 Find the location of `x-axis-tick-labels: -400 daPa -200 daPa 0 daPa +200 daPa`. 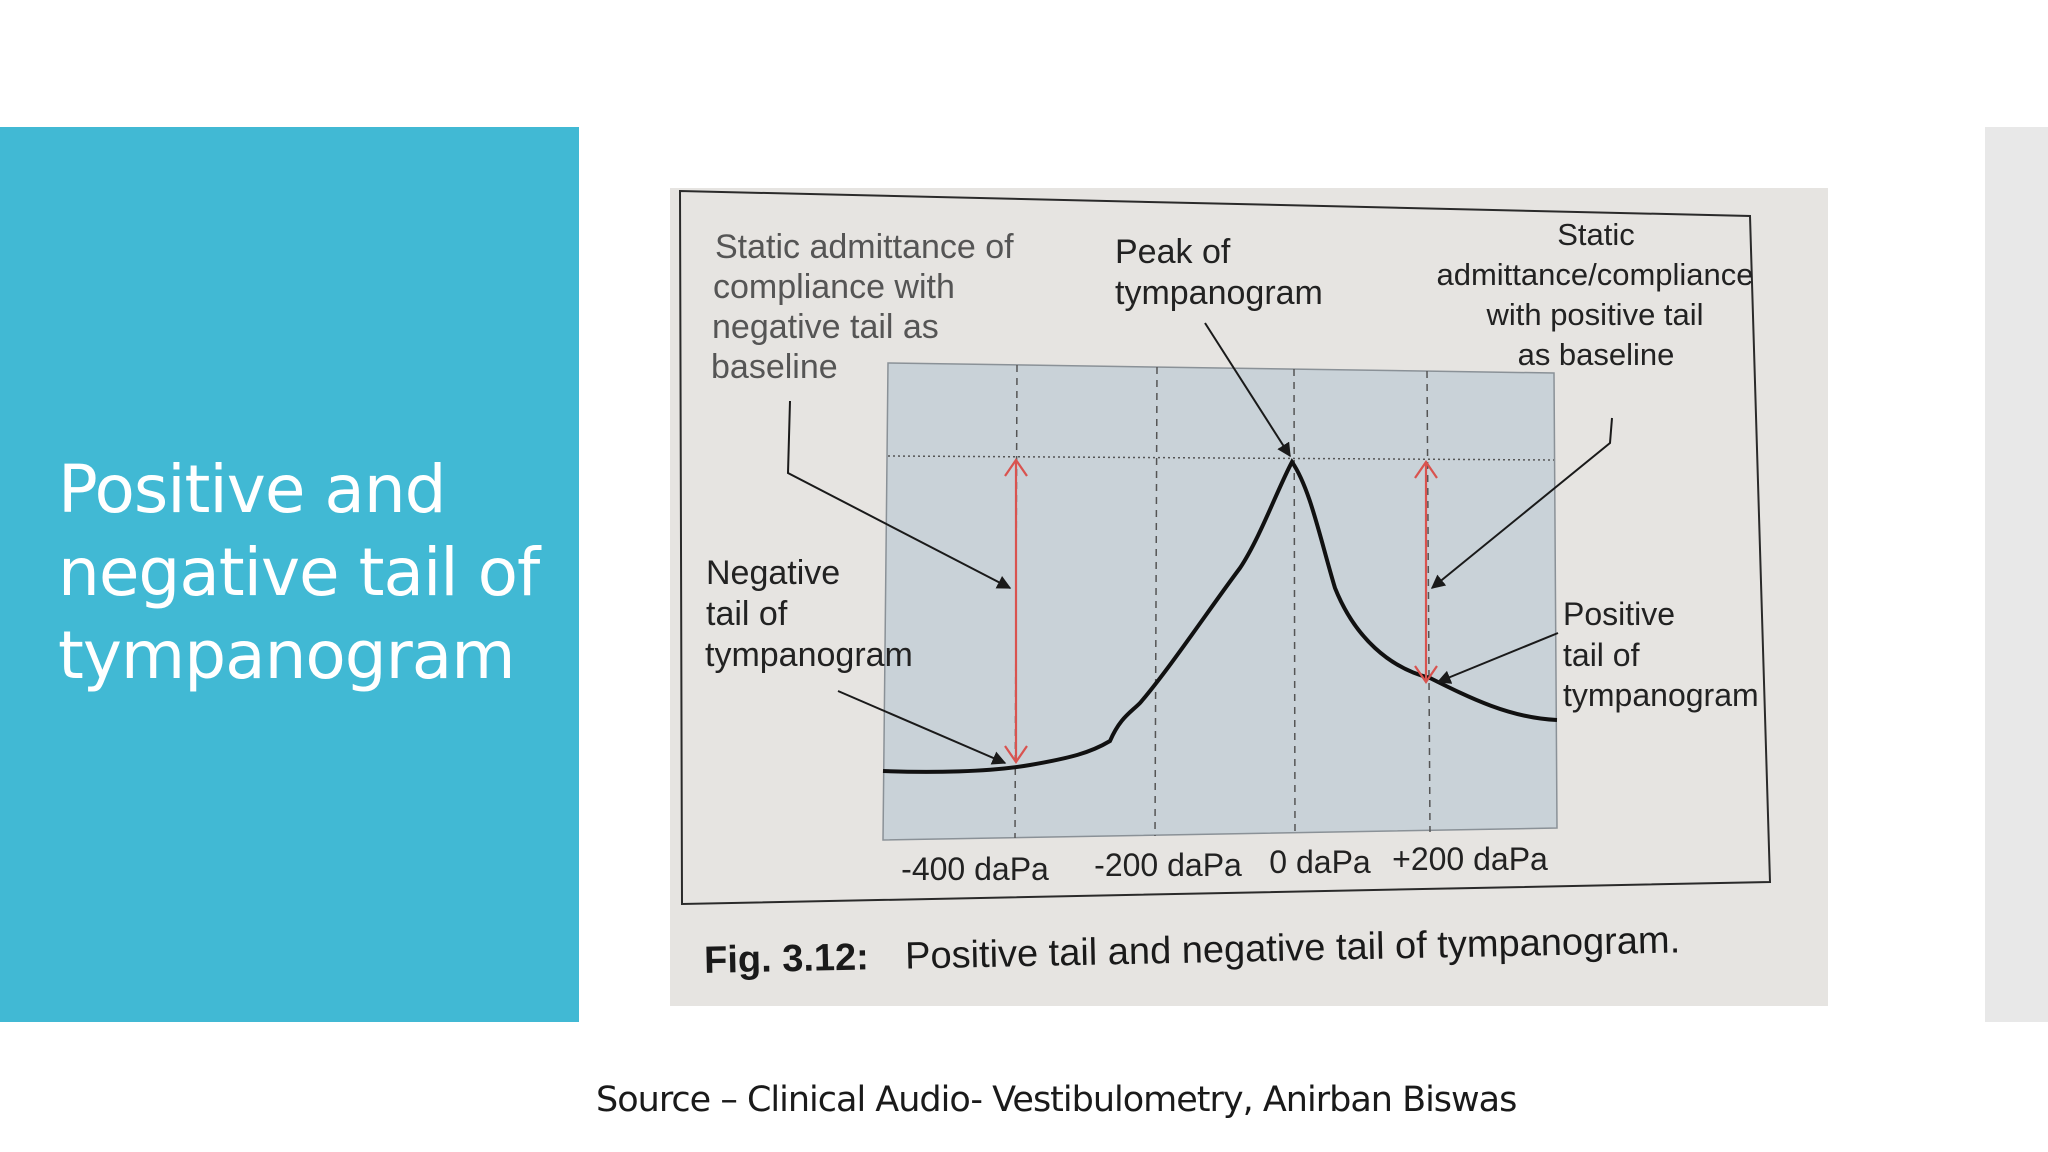

x-axis-tick-labels: -400 daPa -200 daPa 0 daPa +200 daPa is located at coordinates (1224, 864).